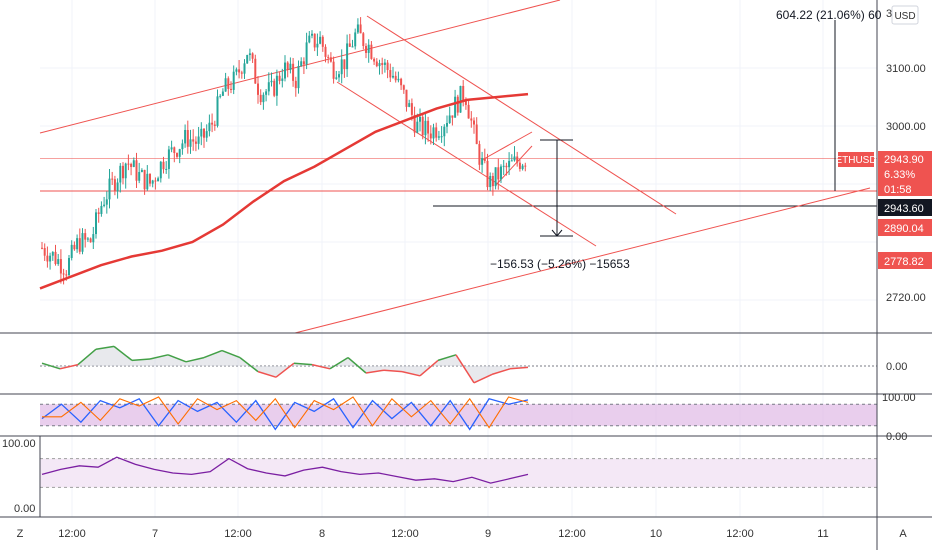 The width and height of the screenshot is (932, 550). I want to click on osc2-top-label: 100.00, so click(899, 398).